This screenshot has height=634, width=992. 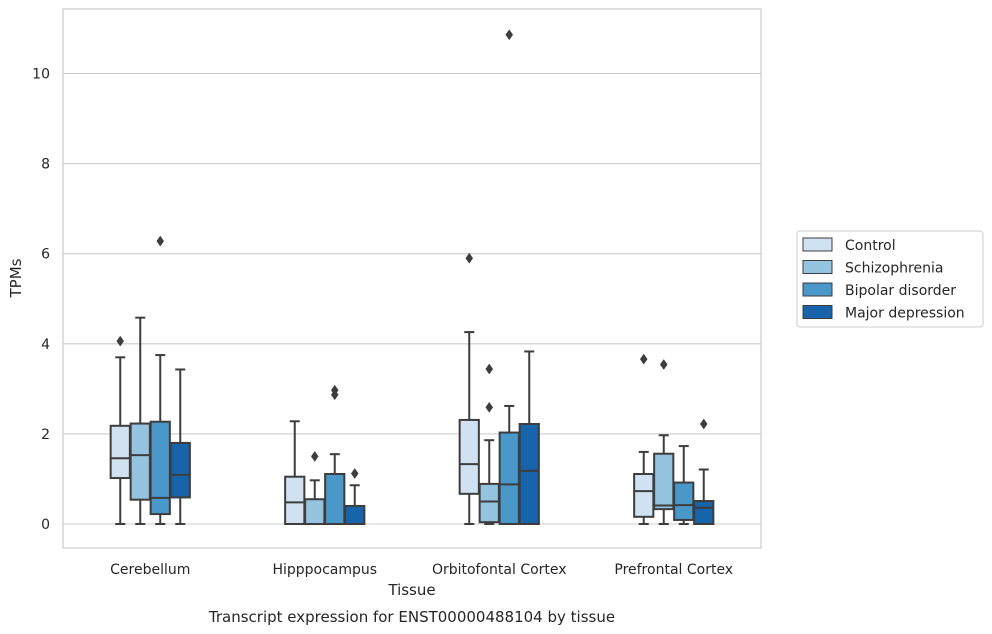 What do you see at coordinates (45, 255) in the screenshot?
I see `y-tick-label: 6` at bounding box center [45, 255].